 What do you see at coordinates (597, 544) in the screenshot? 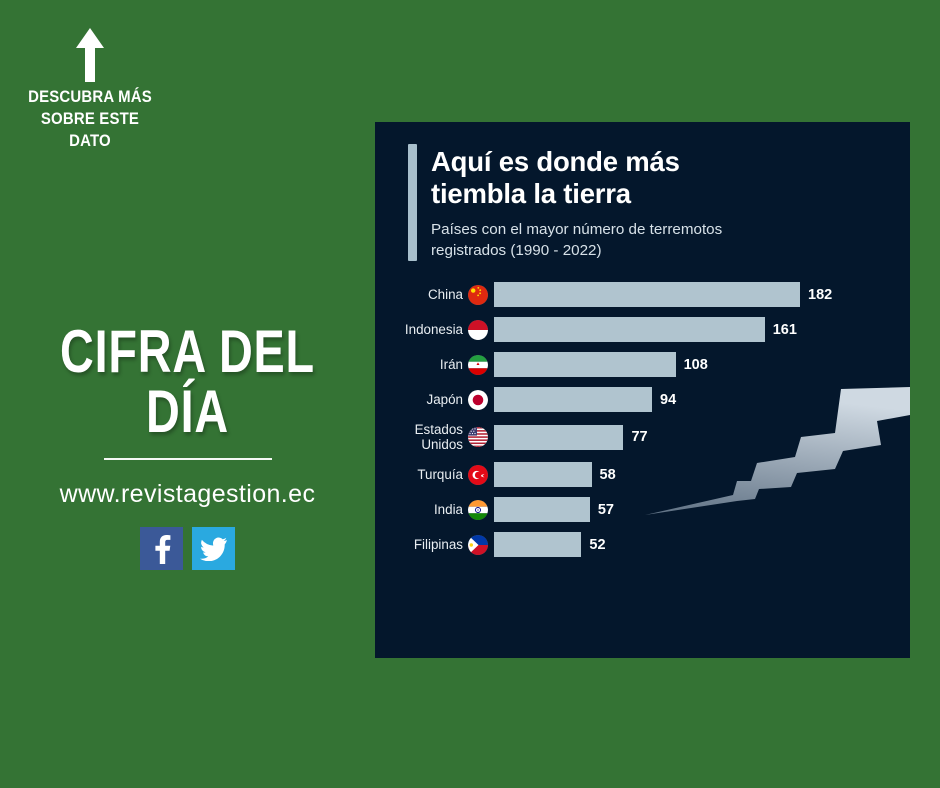
I see `bar-value: 52` at bounding box center [597, 544].